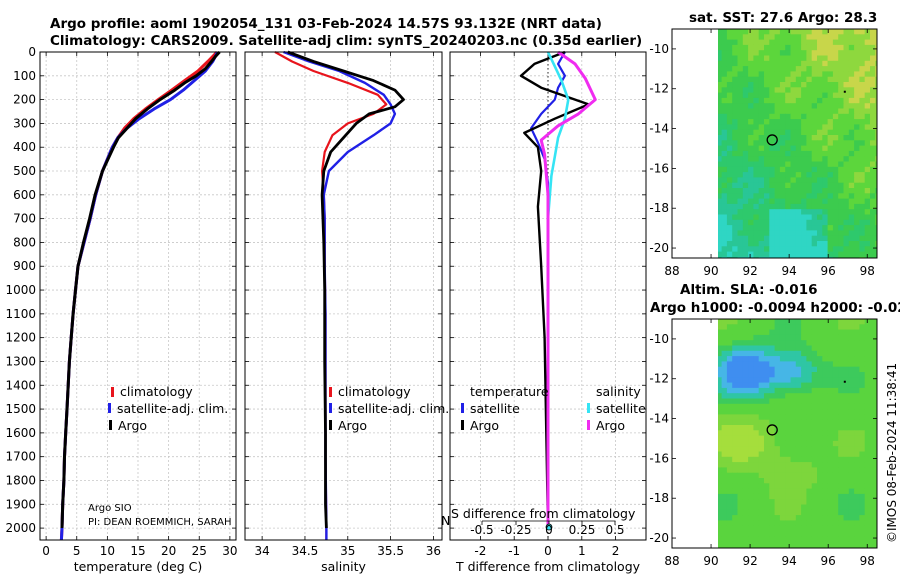 The image size is (900, 580). What do you see at coordinates (20, 480) in the screenshot?
I see `depth-tick-label: 1800` at bounding box center [20, 480].